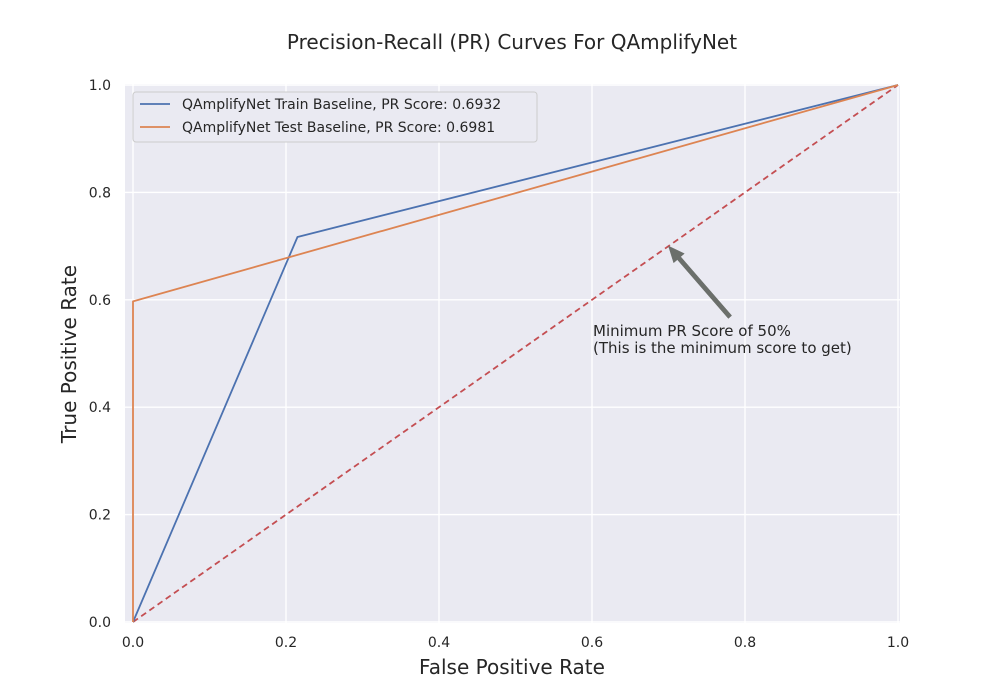  What do you see at coordinates (700, 282) in the screenshot?
I see `annotation-arrow` at bounding box center [700, 282].